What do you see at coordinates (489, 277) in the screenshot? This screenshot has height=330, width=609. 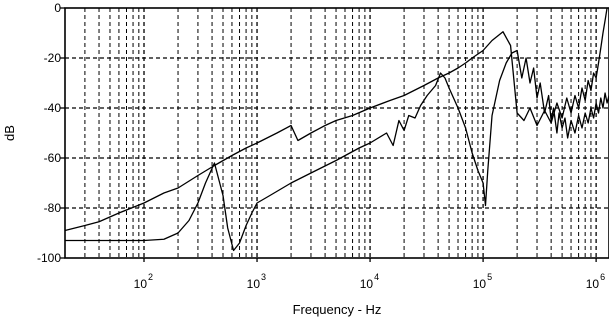 I see `x-tick-exponent: 5` at bounding box center [489, 277].